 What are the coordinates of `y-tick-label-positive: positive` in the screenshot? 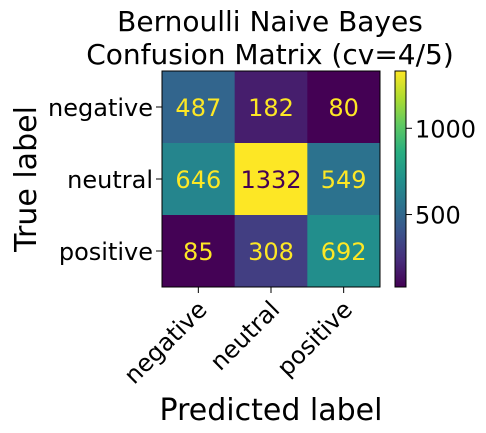 It's located at (106, 252).